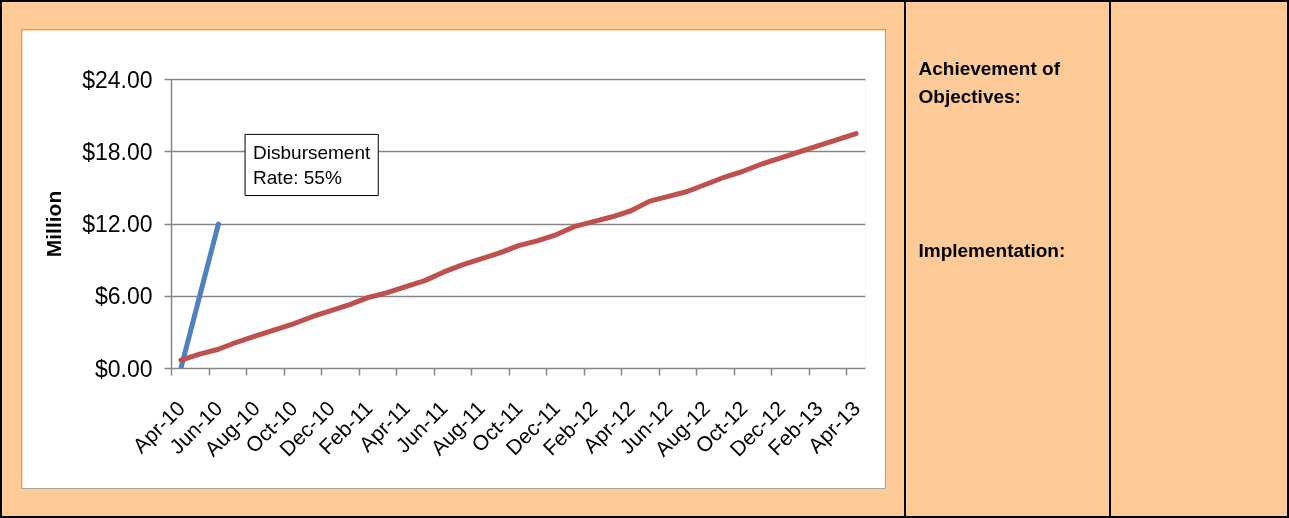 The width and height of the screenshot is (1289, 518). Describe the element at coordinates (117, 79) in the screenshot. I see `y-tick-label: $24.00` at that location.